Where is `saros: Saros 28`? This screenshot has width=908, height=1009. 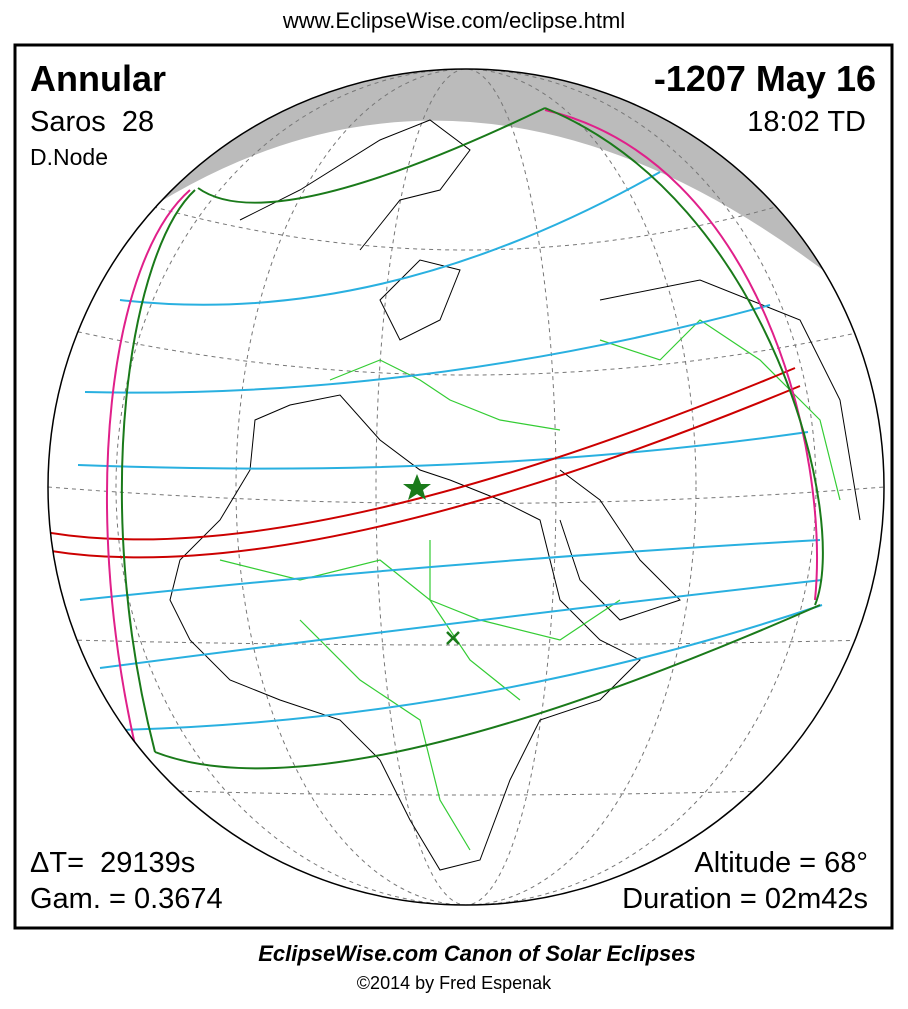 saros: Saros 28 is located at coordinates (92, 122).